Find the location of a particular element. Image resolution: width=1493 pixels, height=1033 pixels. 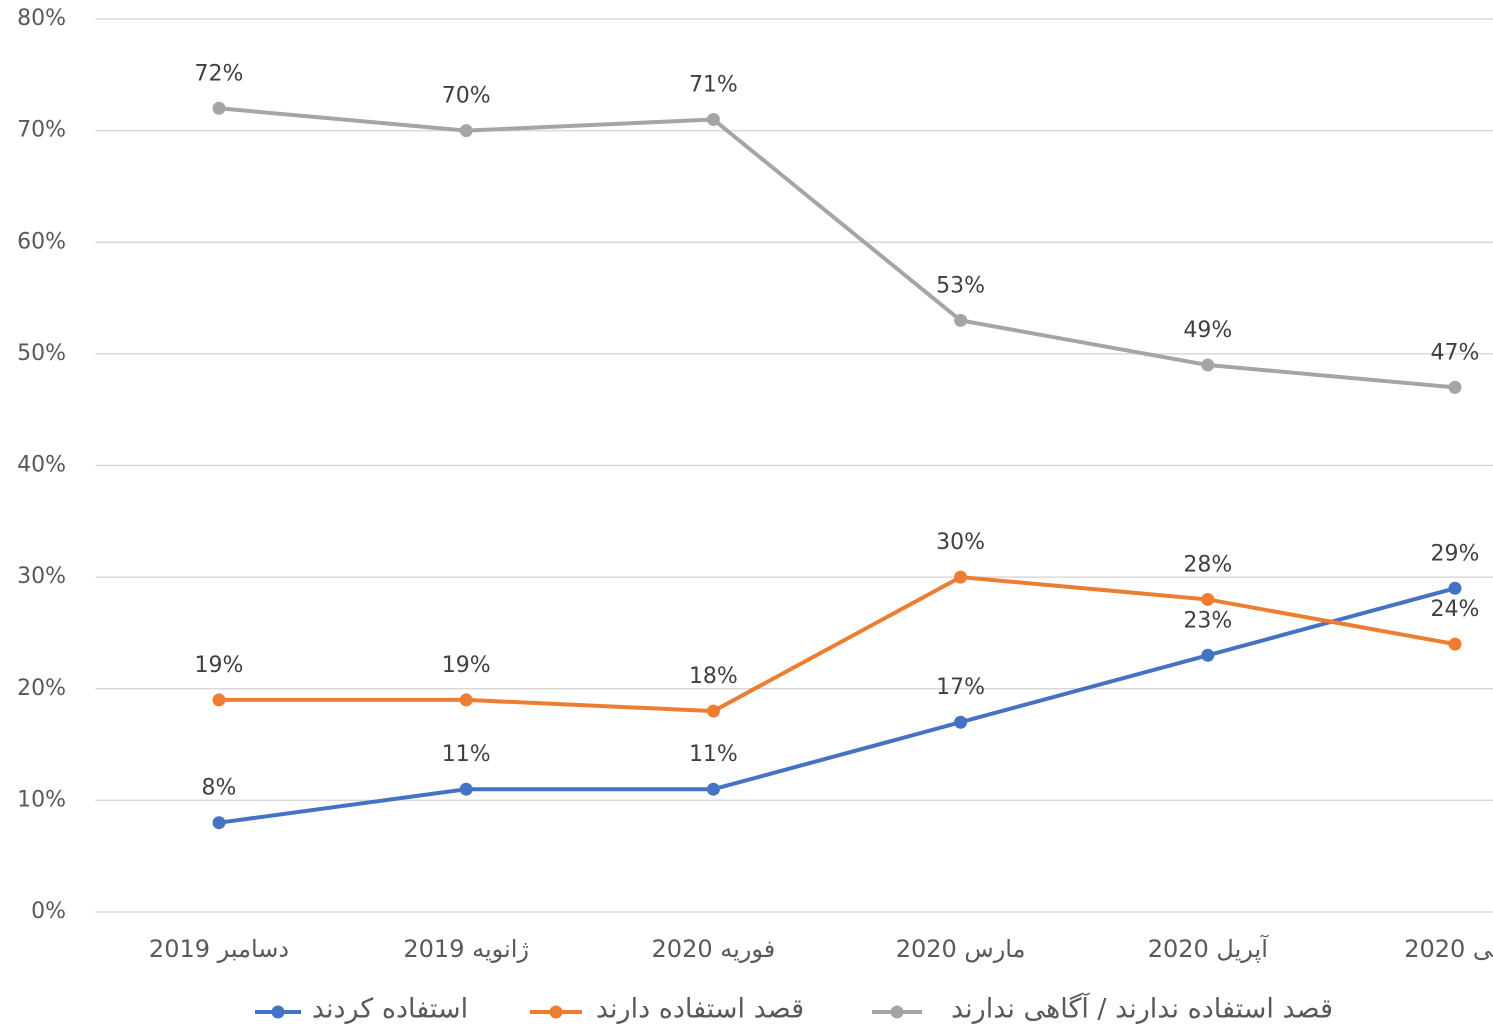

y-tick-label: 10% is located at coordinates (41, 799).